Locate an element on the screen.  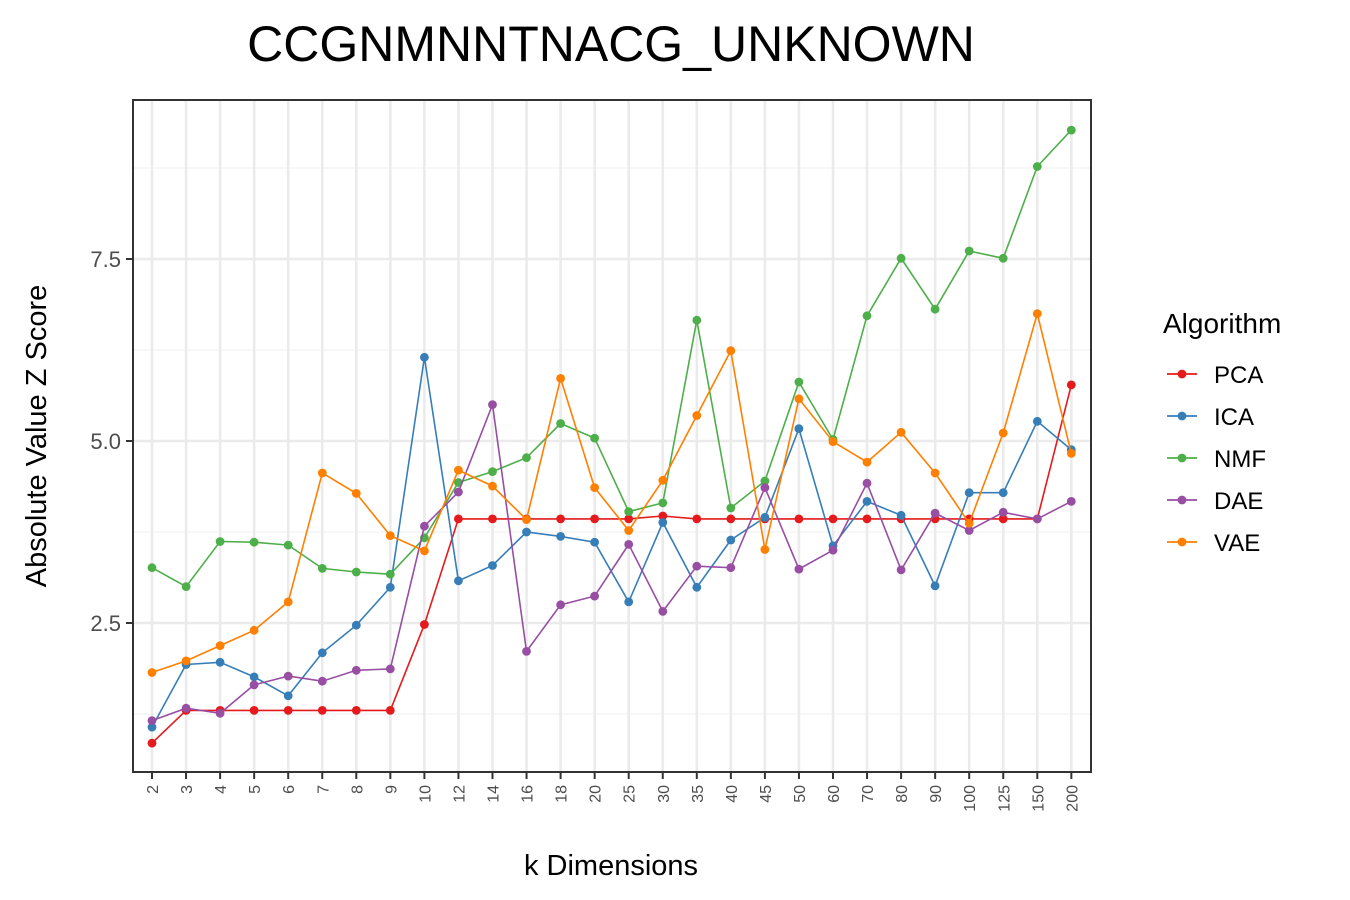
x-tick-label: 25 is located at coordinates (630, 794).